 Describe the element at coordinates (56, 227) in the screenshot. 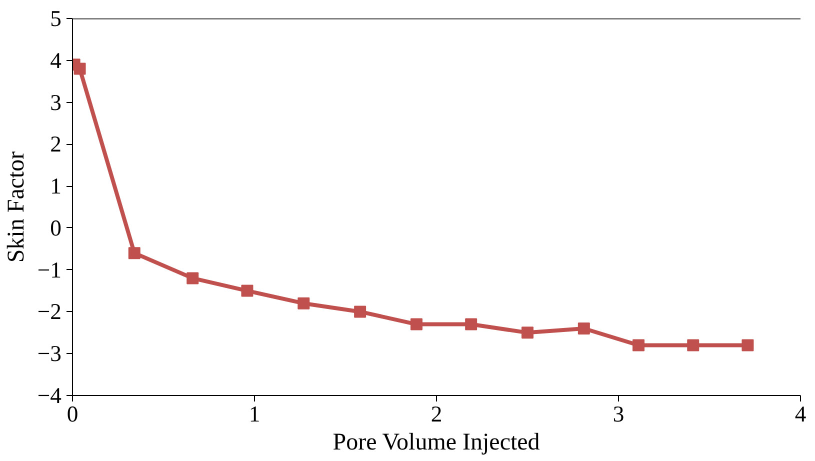

I see `y-tick-label: 0` at that location.